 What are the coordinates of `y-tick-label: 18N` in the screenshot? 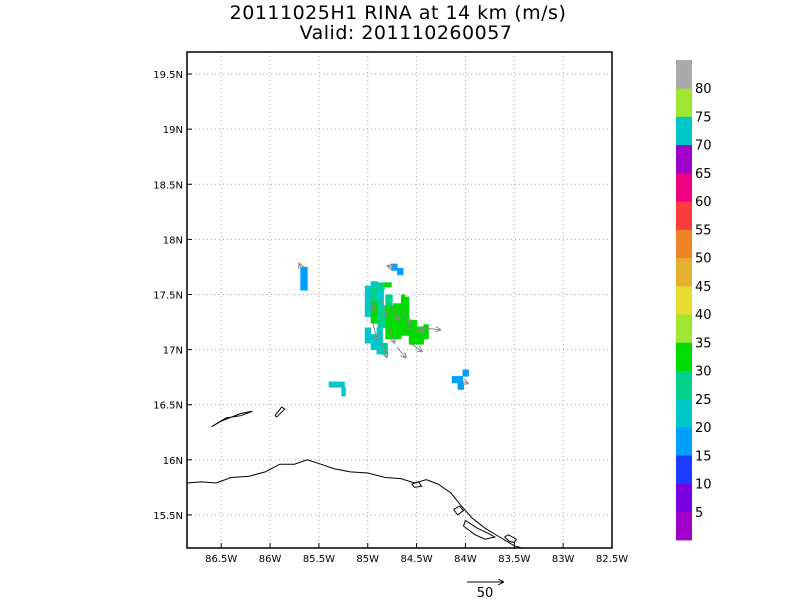 It's located at (173, 240).